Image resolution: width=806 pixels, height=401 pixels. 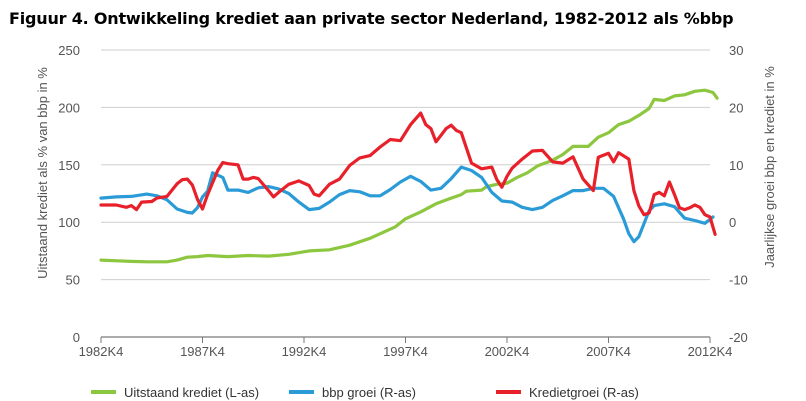 I want to click on legend-kredietgroei: Kredietgroei (R-as), so click(x=567, y=392).